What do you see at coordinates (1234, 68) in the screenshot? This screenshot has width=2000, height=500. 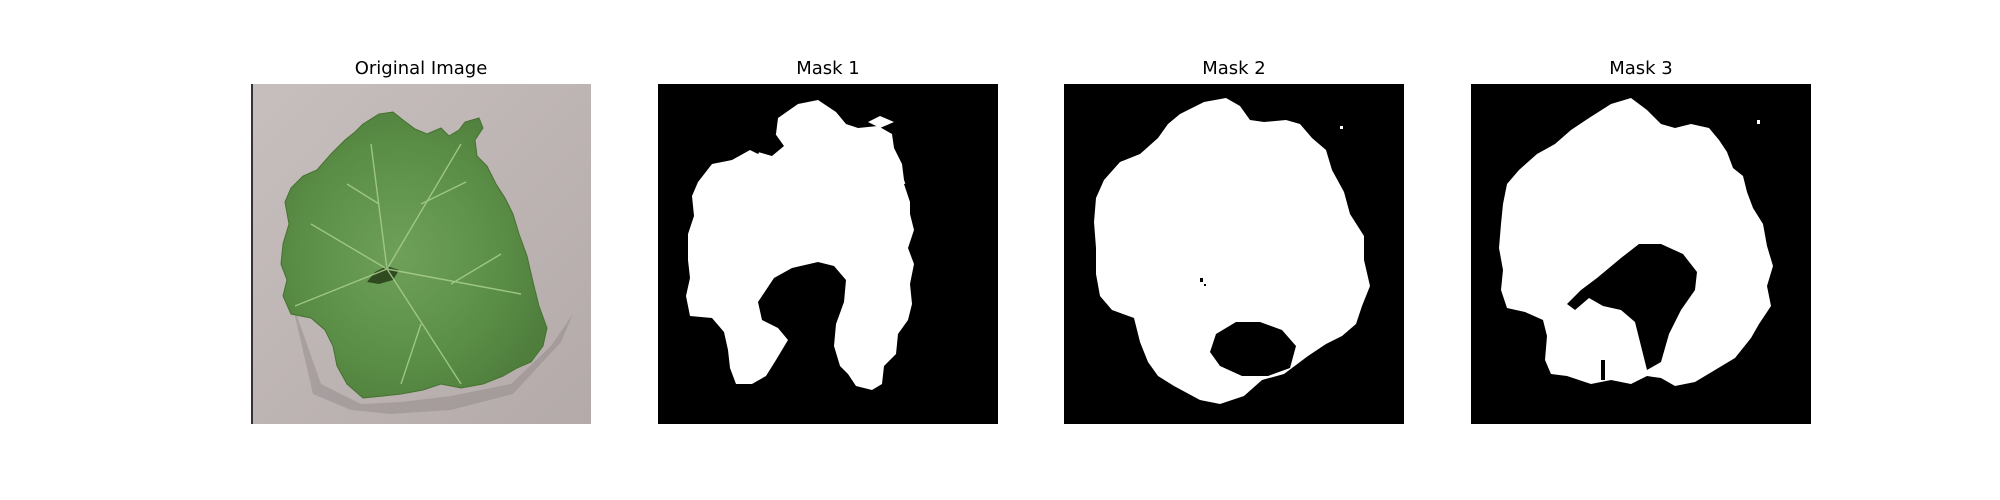 I see `panel-title: Mask 2` at bounding box center [1234, 68].